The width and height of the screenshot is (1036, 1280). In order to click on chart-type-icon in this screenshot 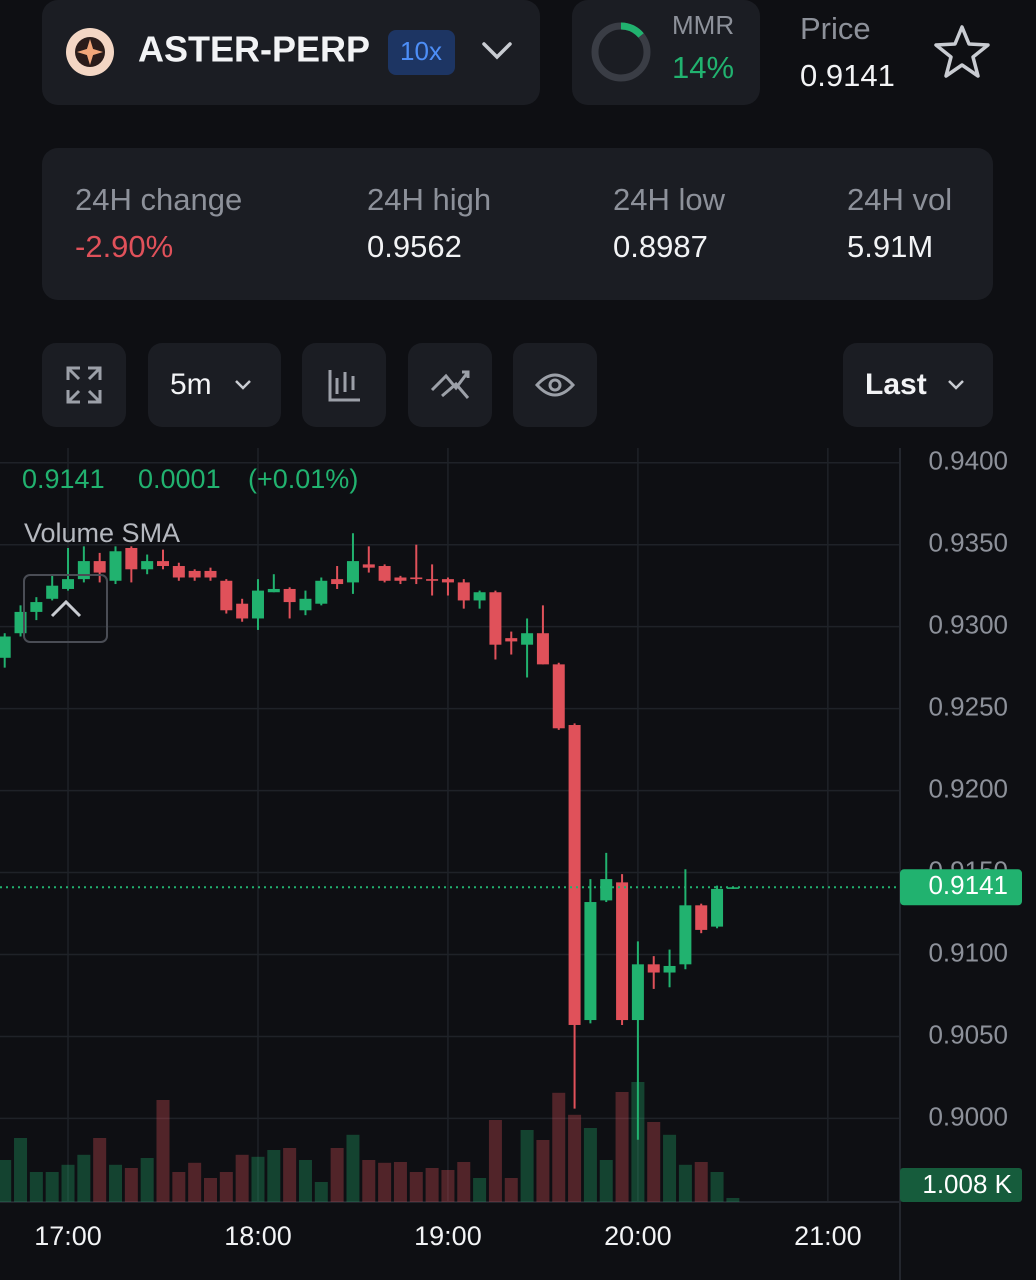, I will do `click(344, 386)`.